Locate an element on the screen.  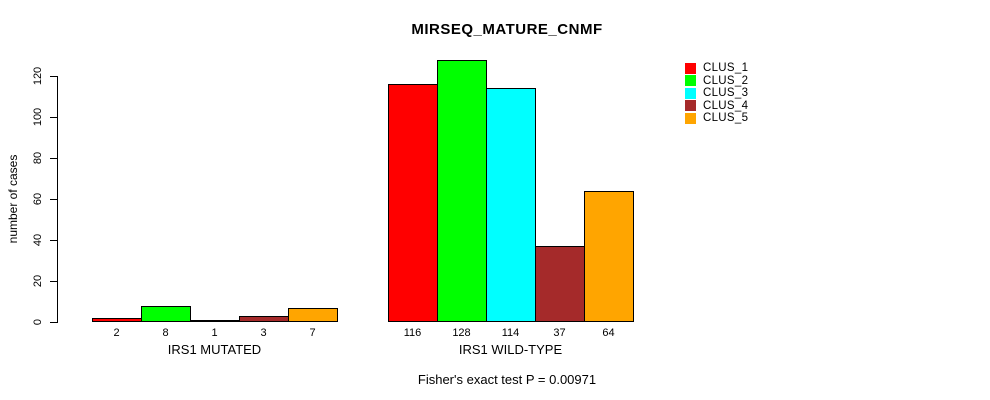
legend-label: CLUS_3 is located at coordinates (726, 93).